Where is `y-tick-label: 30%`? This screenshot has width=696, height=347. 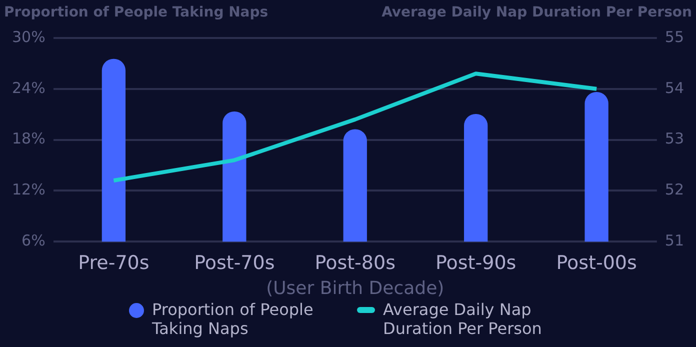
y-tick-label: 30% is located at coordinates (29, 37).